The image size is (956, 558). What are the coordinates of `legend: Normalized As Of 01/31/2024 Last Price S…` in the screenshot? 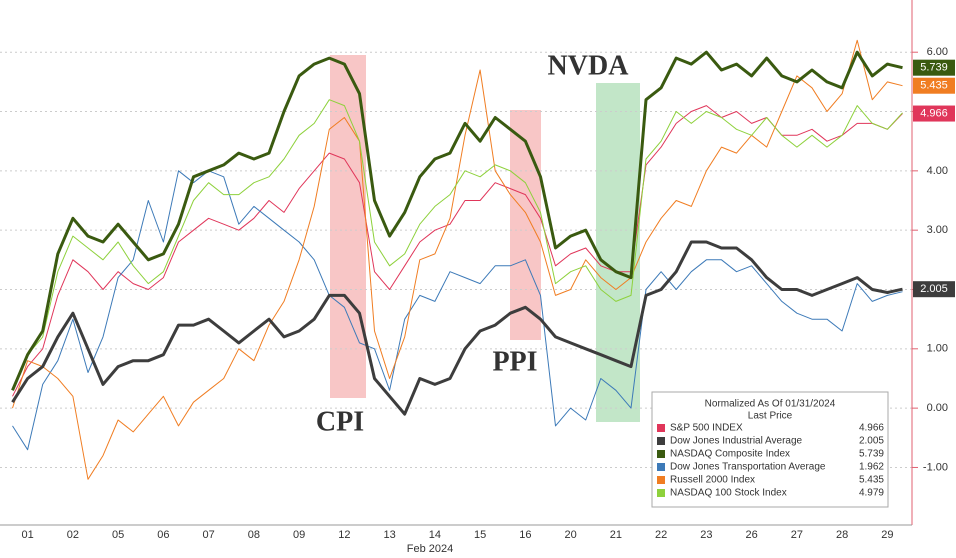 It's located at (770, 449).